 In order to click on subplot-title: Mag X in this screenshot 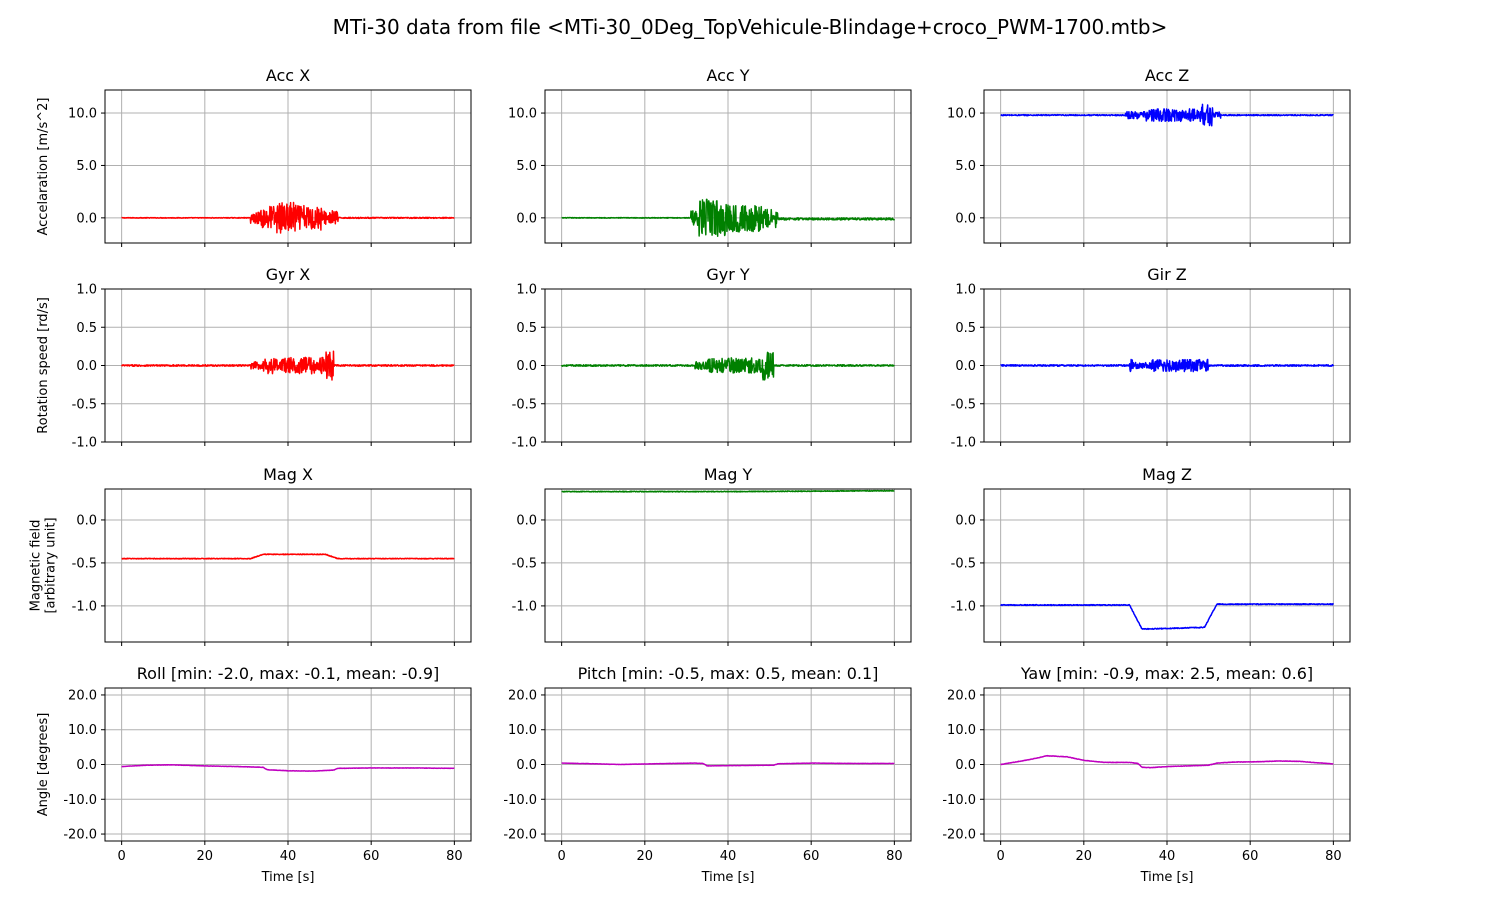, I will do `click(288, 474)`.